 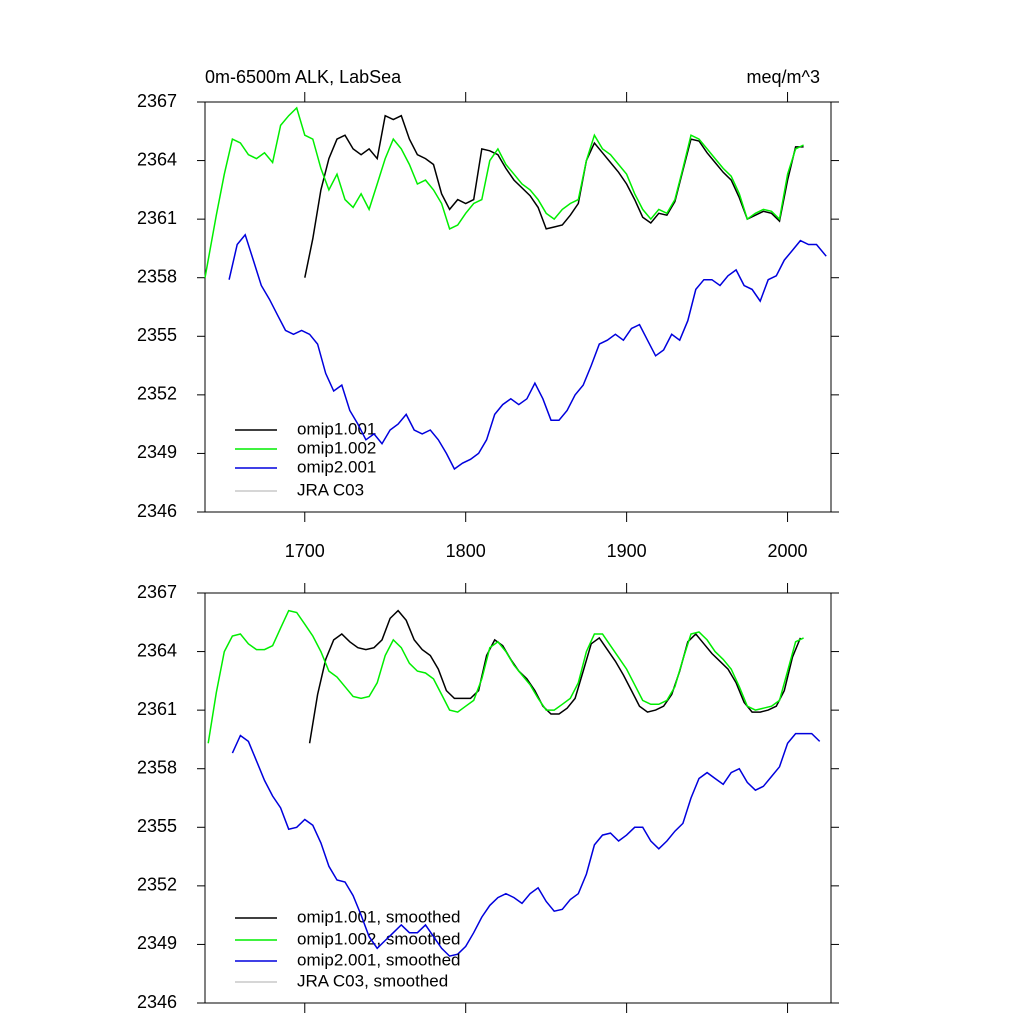 I want to click on chart-title: 0m-6500m ALK, LabSea, so click(x=303, y=77).